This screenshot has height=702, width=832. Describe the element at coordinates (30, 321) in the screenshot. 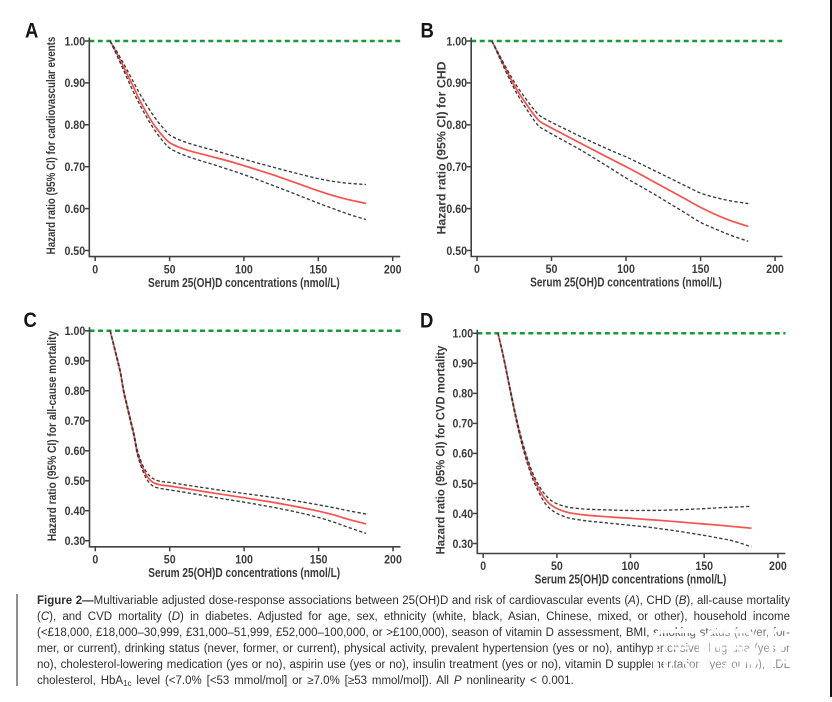

I see `svg-text: C` at that location.